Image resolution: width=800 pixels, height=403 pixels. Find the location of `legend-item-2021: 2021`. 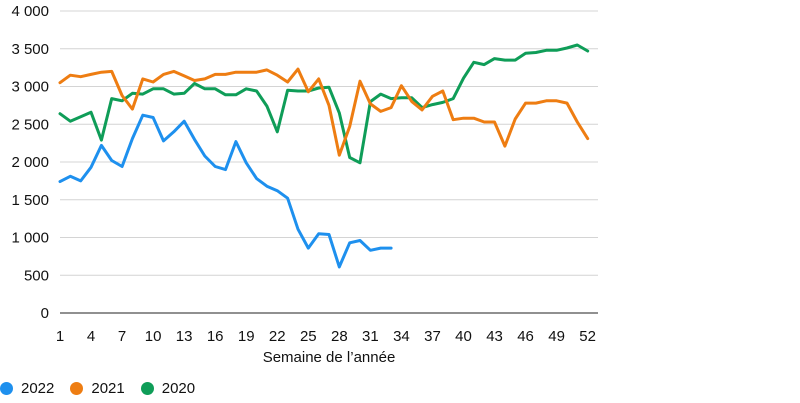

legend-item-2021: 2021 is located at coordinates (97, 388).